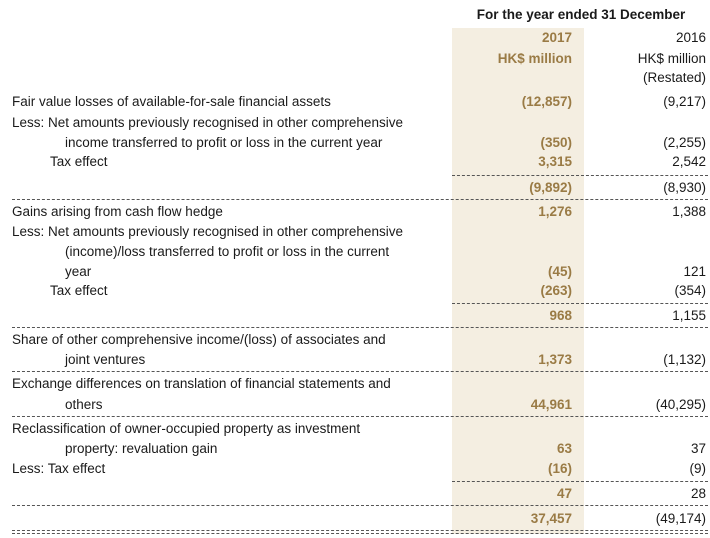 The width and height of the screenshot is (710, 538). What do you see at coordinates (355, 291) in the screenshot?
I see `table-row: Tax effect (263) (354)` at bounding box center [355, 291].